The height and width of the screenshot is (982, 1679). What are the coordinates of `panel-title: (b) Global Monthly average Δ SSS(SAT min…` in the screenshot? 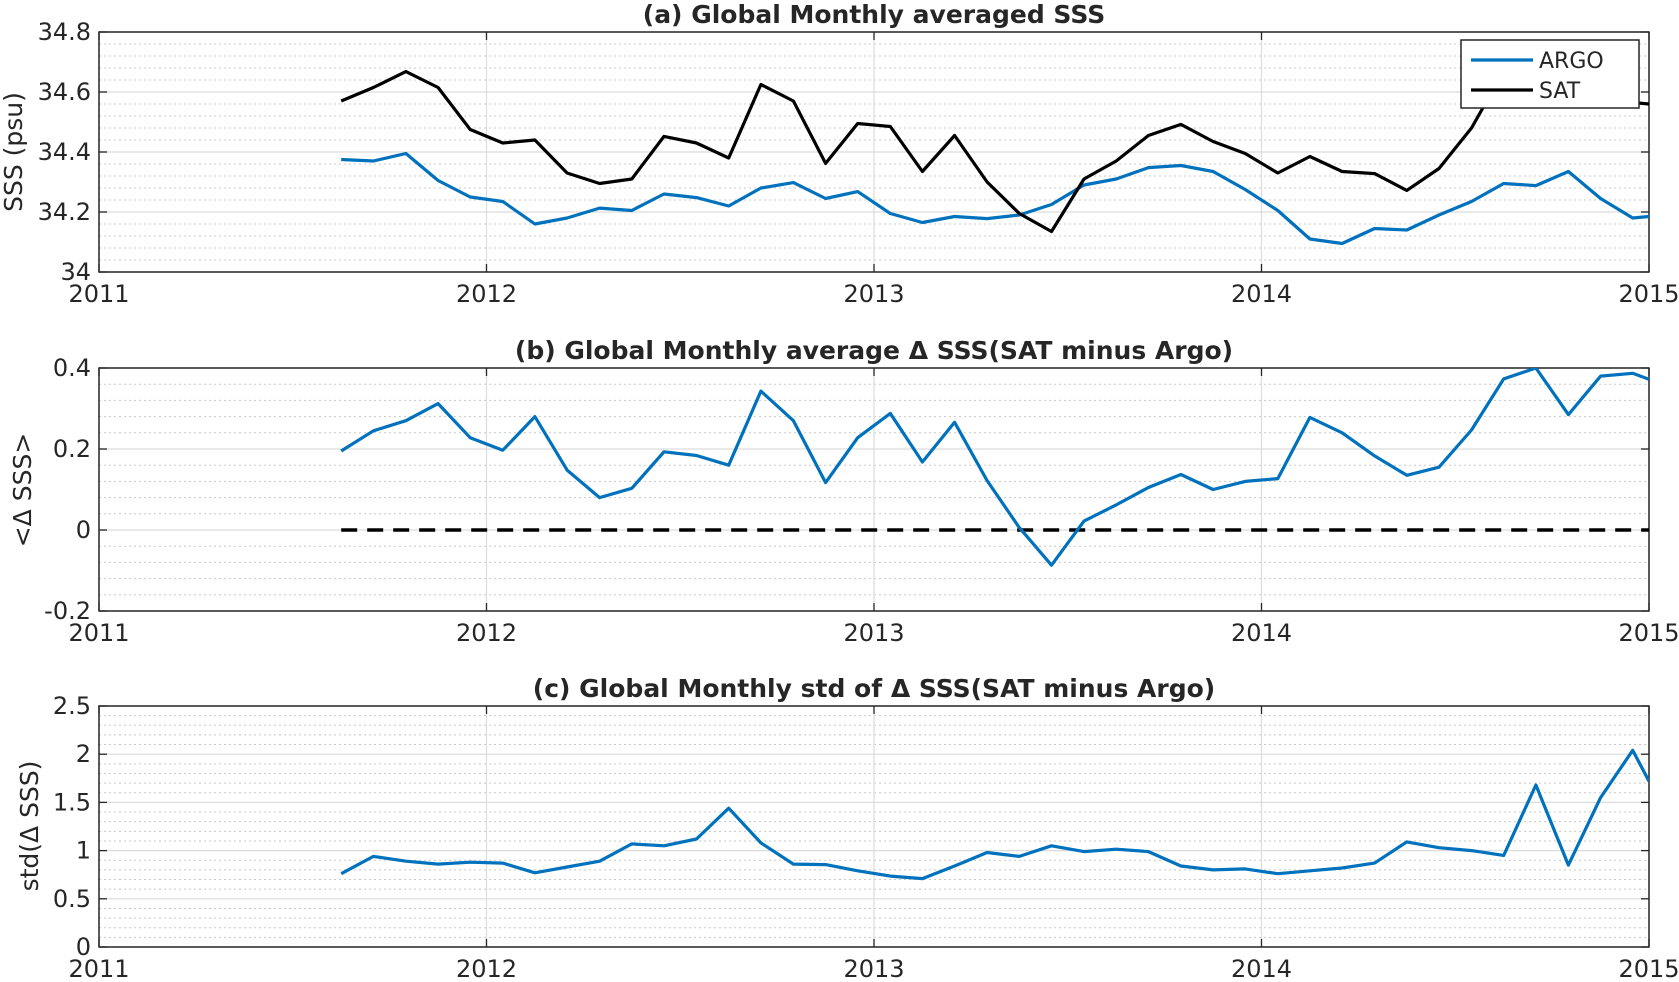 It's located at (874, 350).